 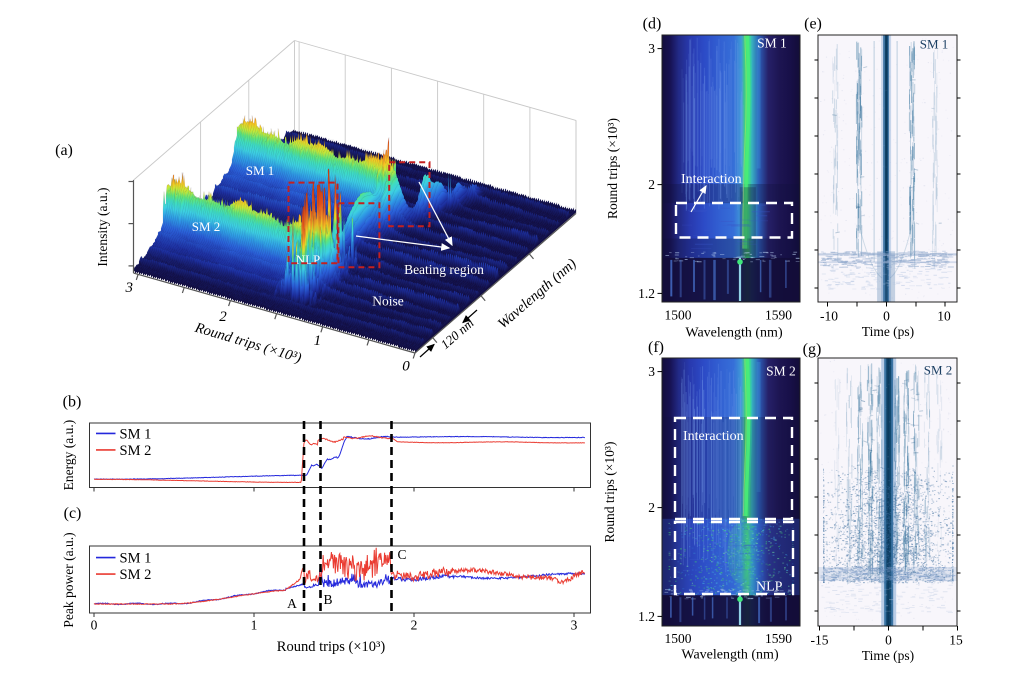 What do you see at coordinates (820, 640) in the screenshot?
I see `svg-text: -15` at bounding box center [820, 640].